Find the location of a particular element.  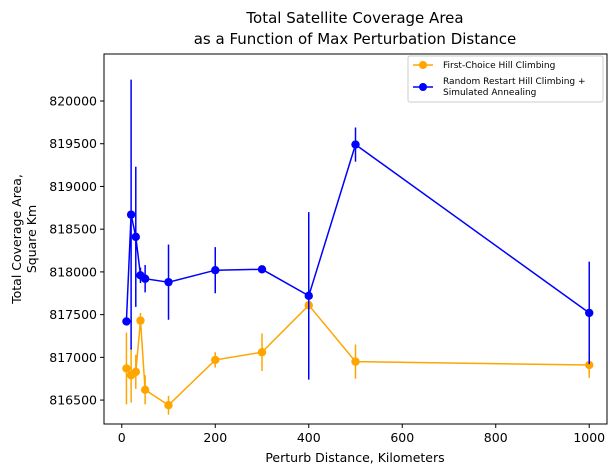

legend-label-random-restart-line-1: Random Restart Hill Climbing + is located at coordinates (514, 82).